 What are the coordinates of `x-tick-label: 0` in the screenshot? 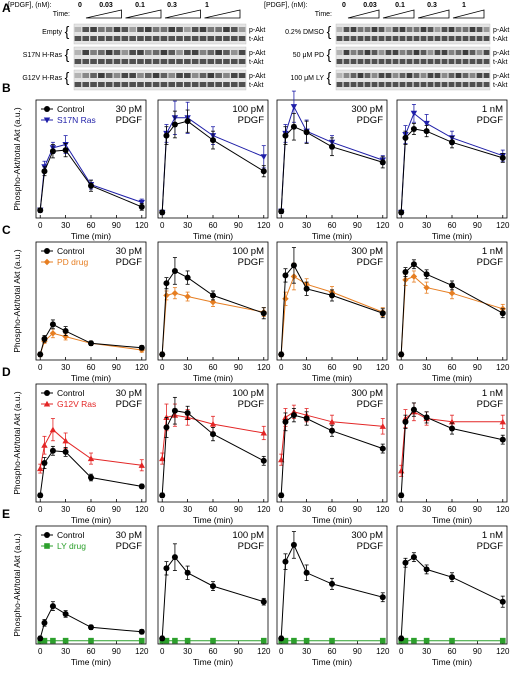 It's located at (40, 651).